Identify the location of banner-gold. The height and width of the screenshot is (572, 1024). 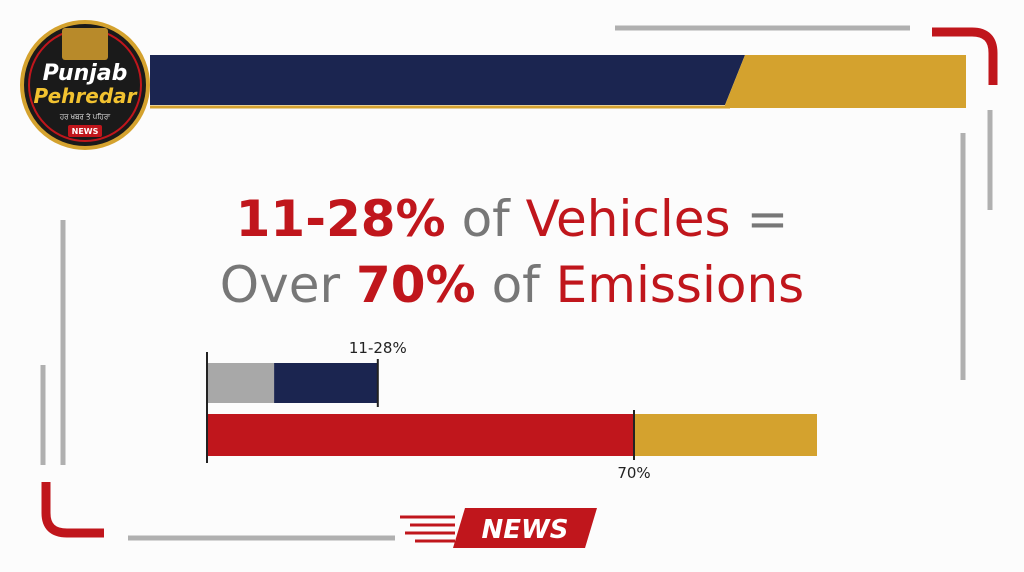
(845, 81).